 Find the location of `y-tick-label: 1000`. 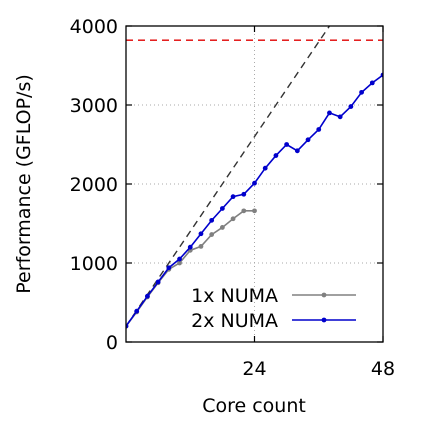

y-tick-label: 1000 is located at coordinates (94, 264).